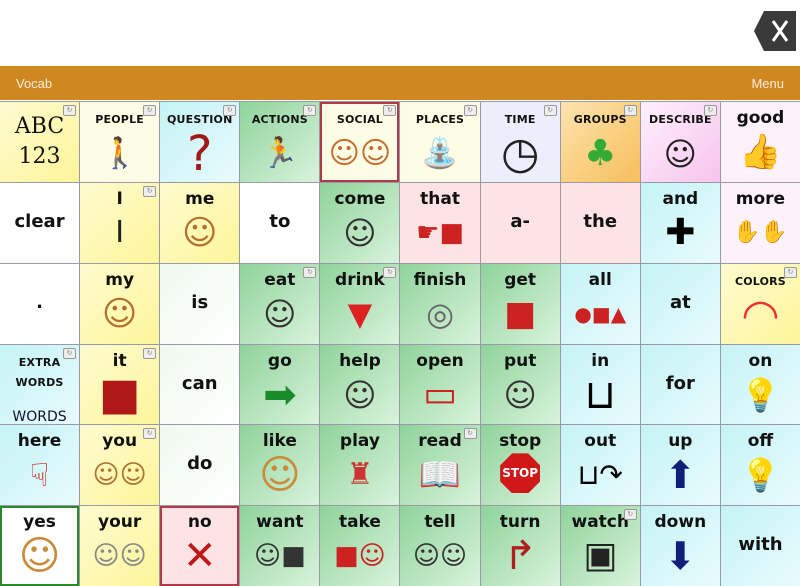 The height and width of the screenshot is (586, 800). I want to click on cell-label: take, so click(359, 522).